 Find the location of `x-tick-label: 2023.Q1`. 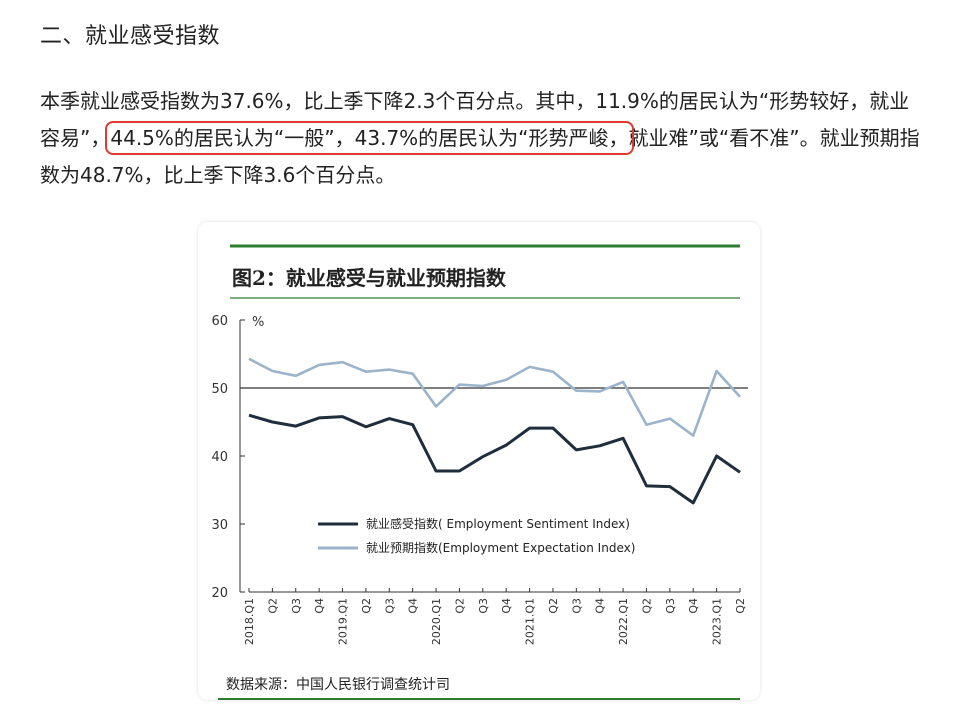

x-tick-label: 2023.Q1 is located at coordinates (717, 621).